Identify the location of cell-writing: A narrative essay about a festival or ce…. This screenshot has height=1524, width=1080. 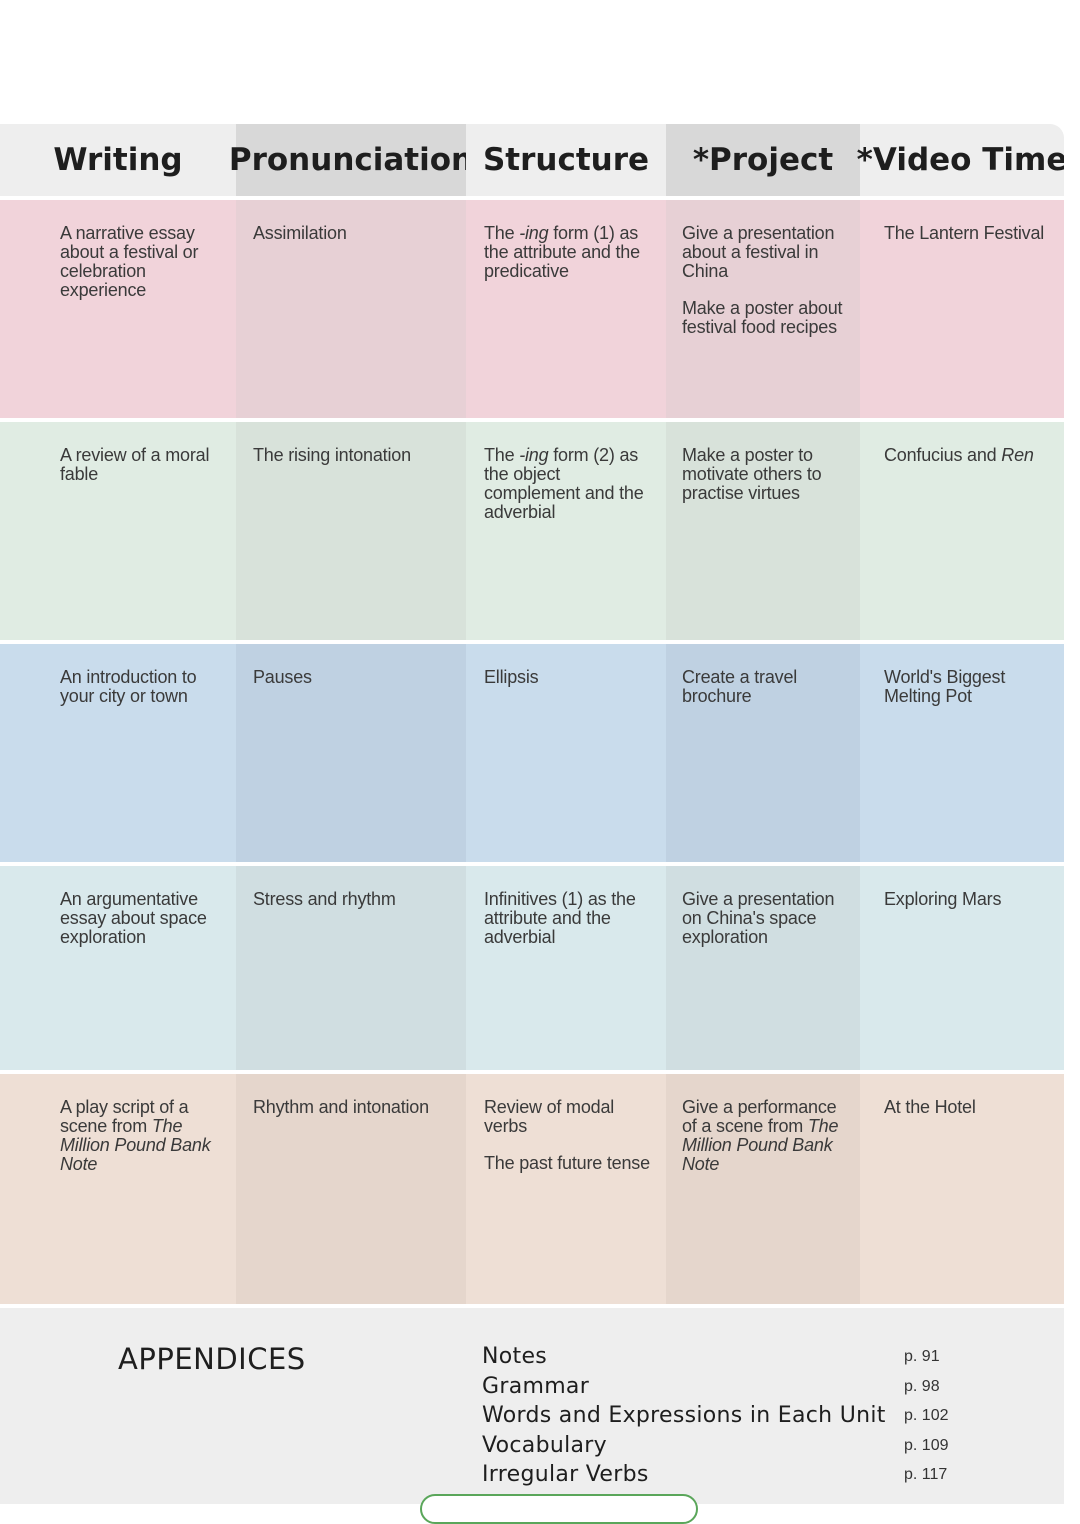
(118, 309).